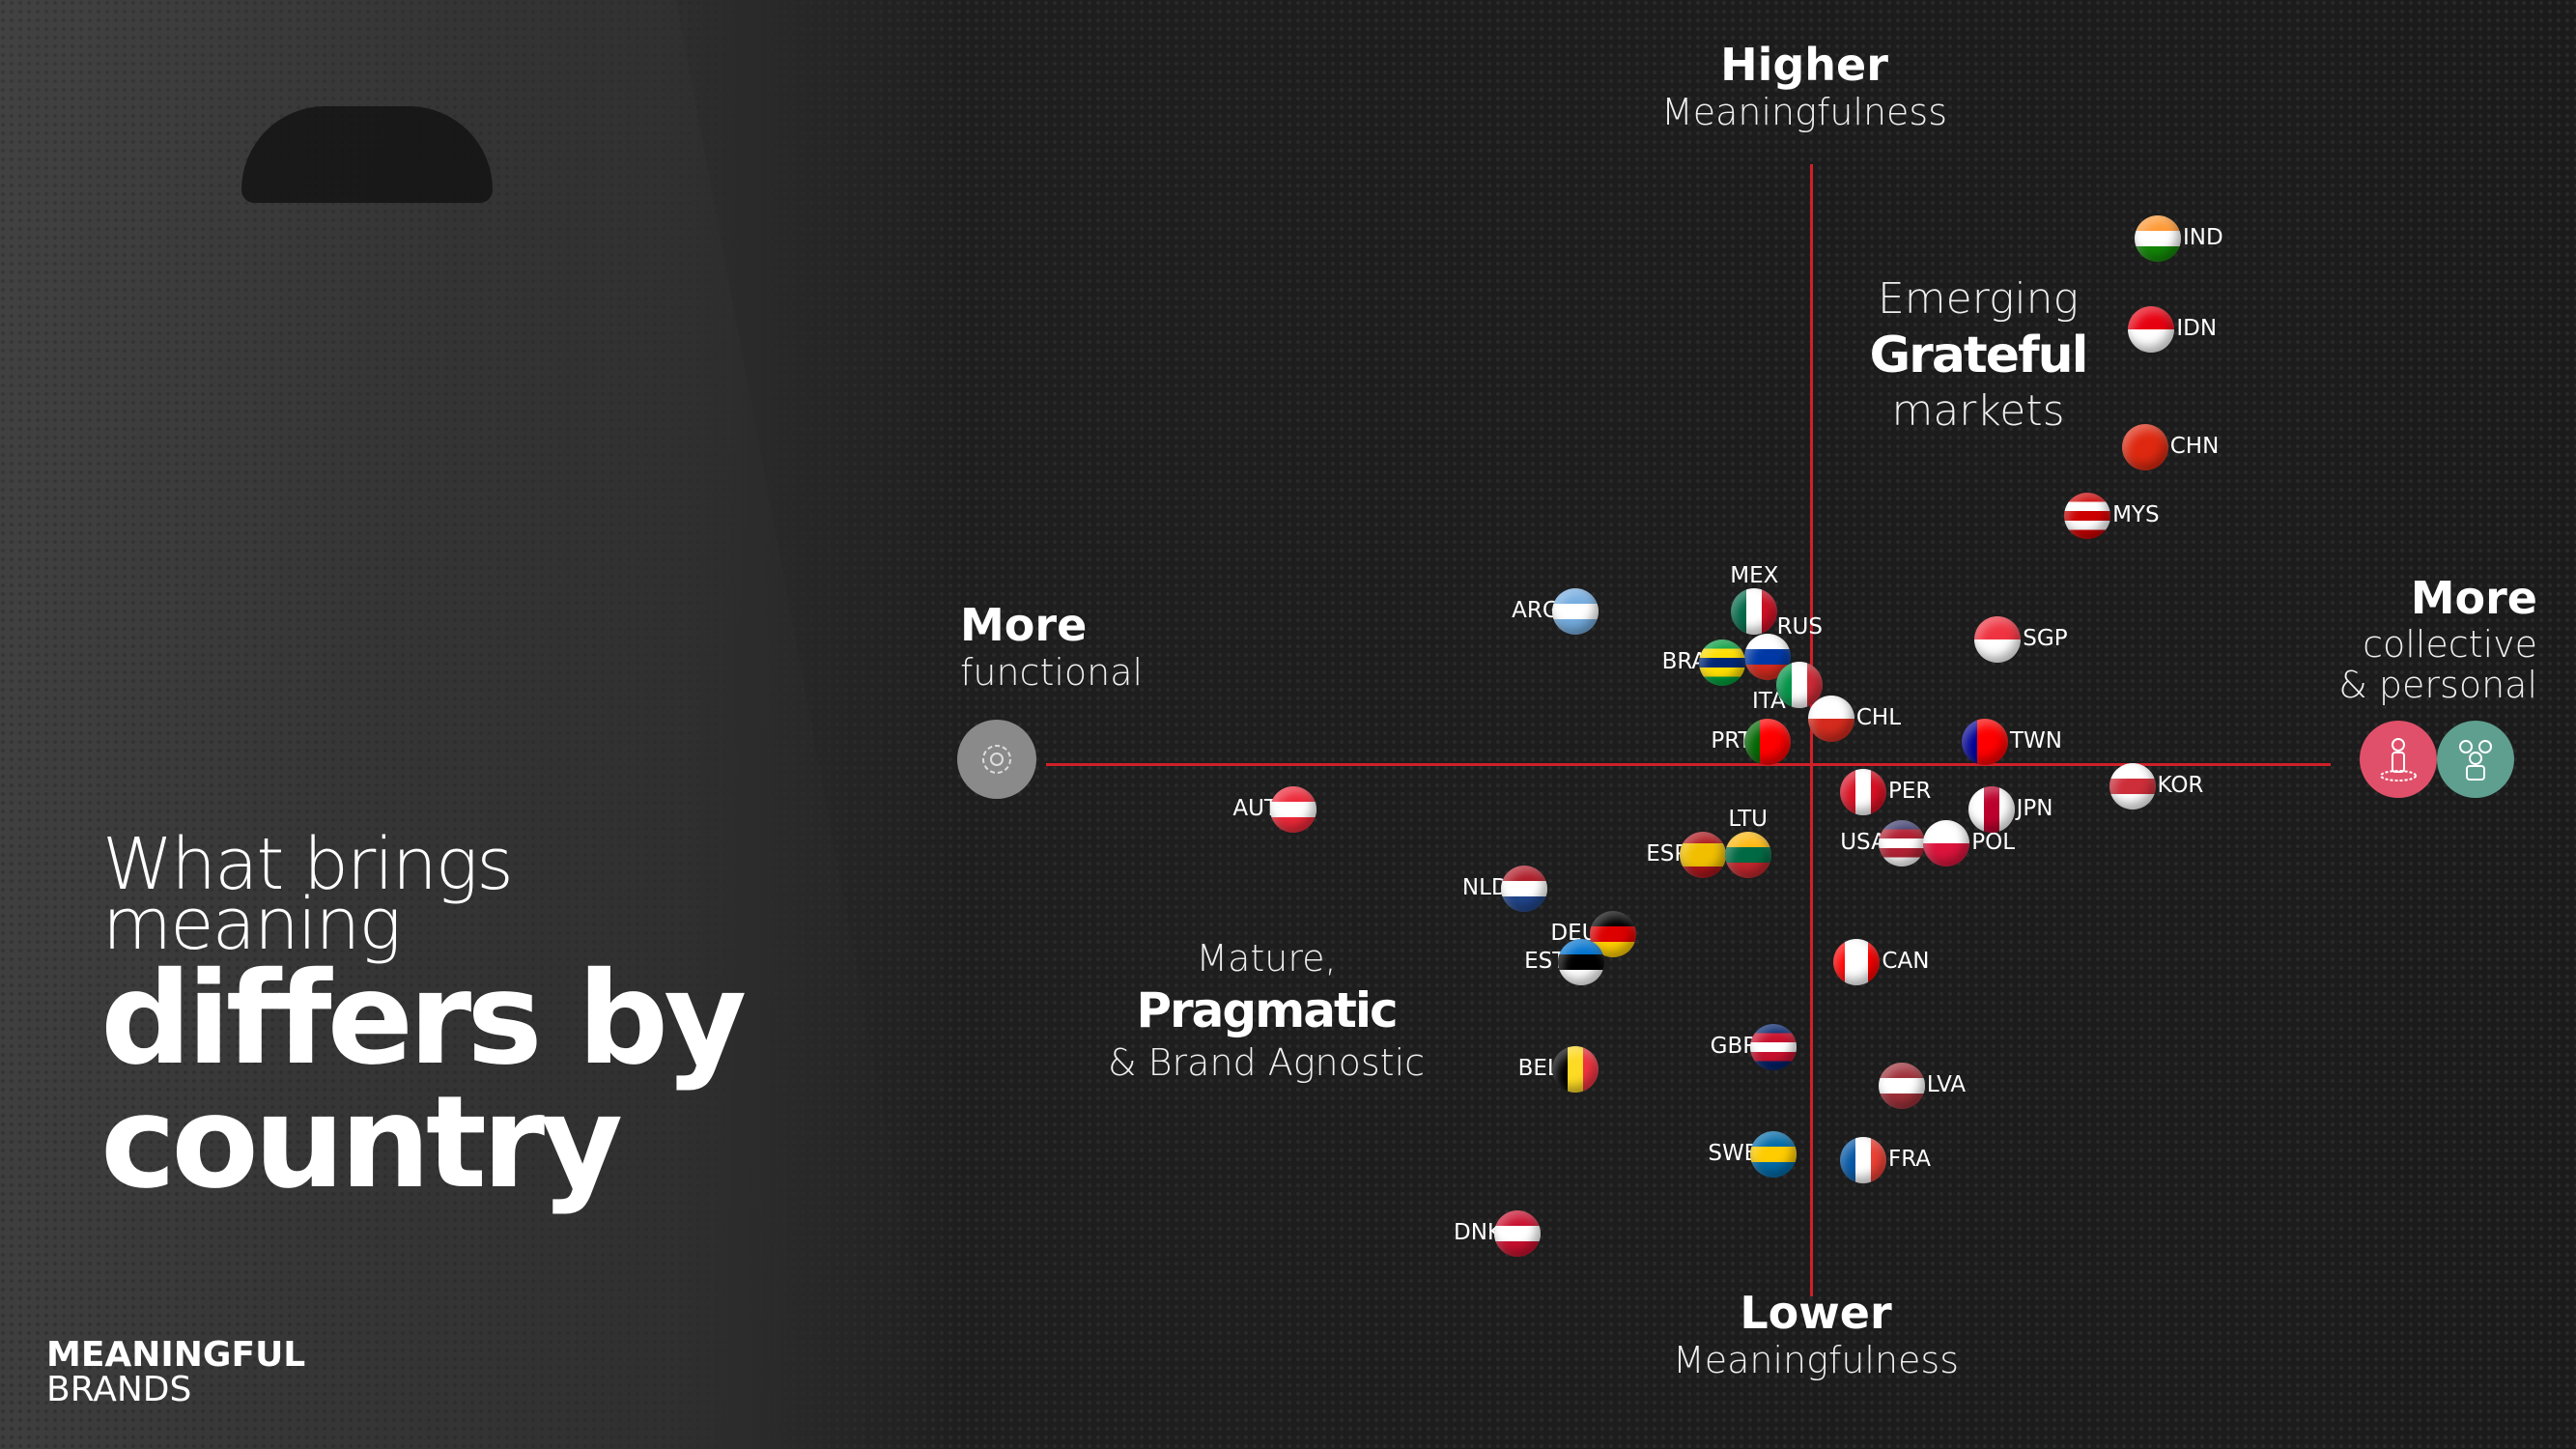 This screenshot has width=2576, height=1449. What do you see at coordinates (2450, 644) in the screenshot?
I see `x-right-sub1: collective` at bounding box center [2450, 644].